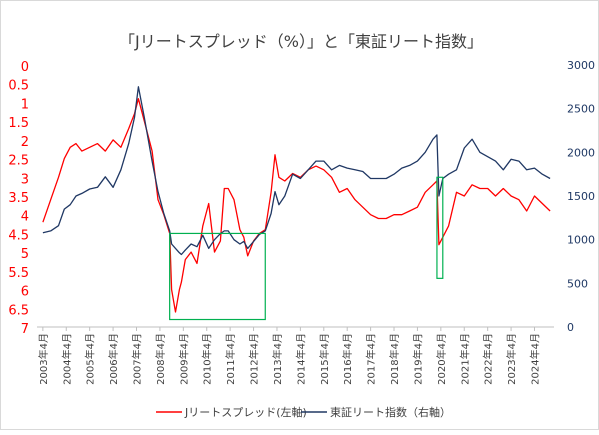 This screenshot has width=599, height=435. What do you see at coordinates (300, 359) in the screenshot?
I see `x-tick-label: 2014年4月` at bounding box center [300, 359].